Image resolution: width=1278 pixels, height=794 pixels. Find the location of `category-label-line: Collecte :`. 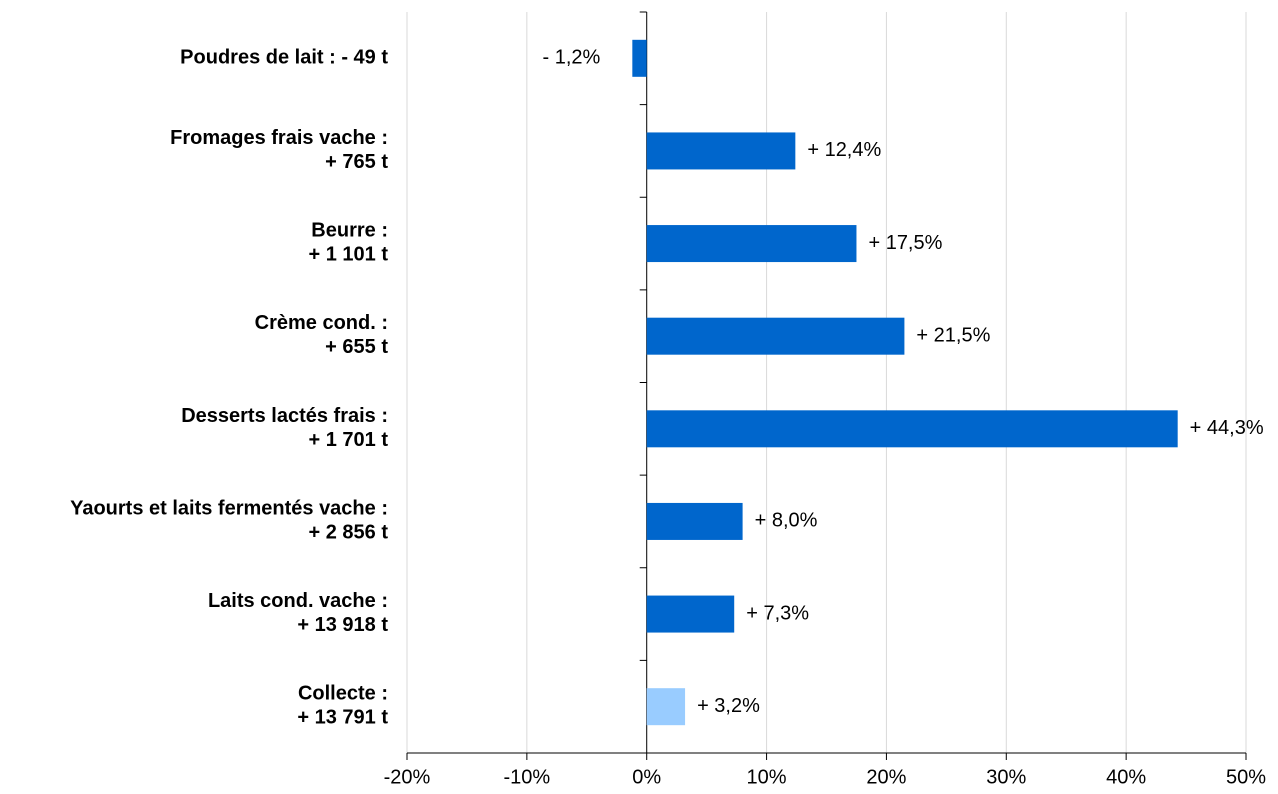

category-label-line: Collecte : is located at coordinates (343, 694).